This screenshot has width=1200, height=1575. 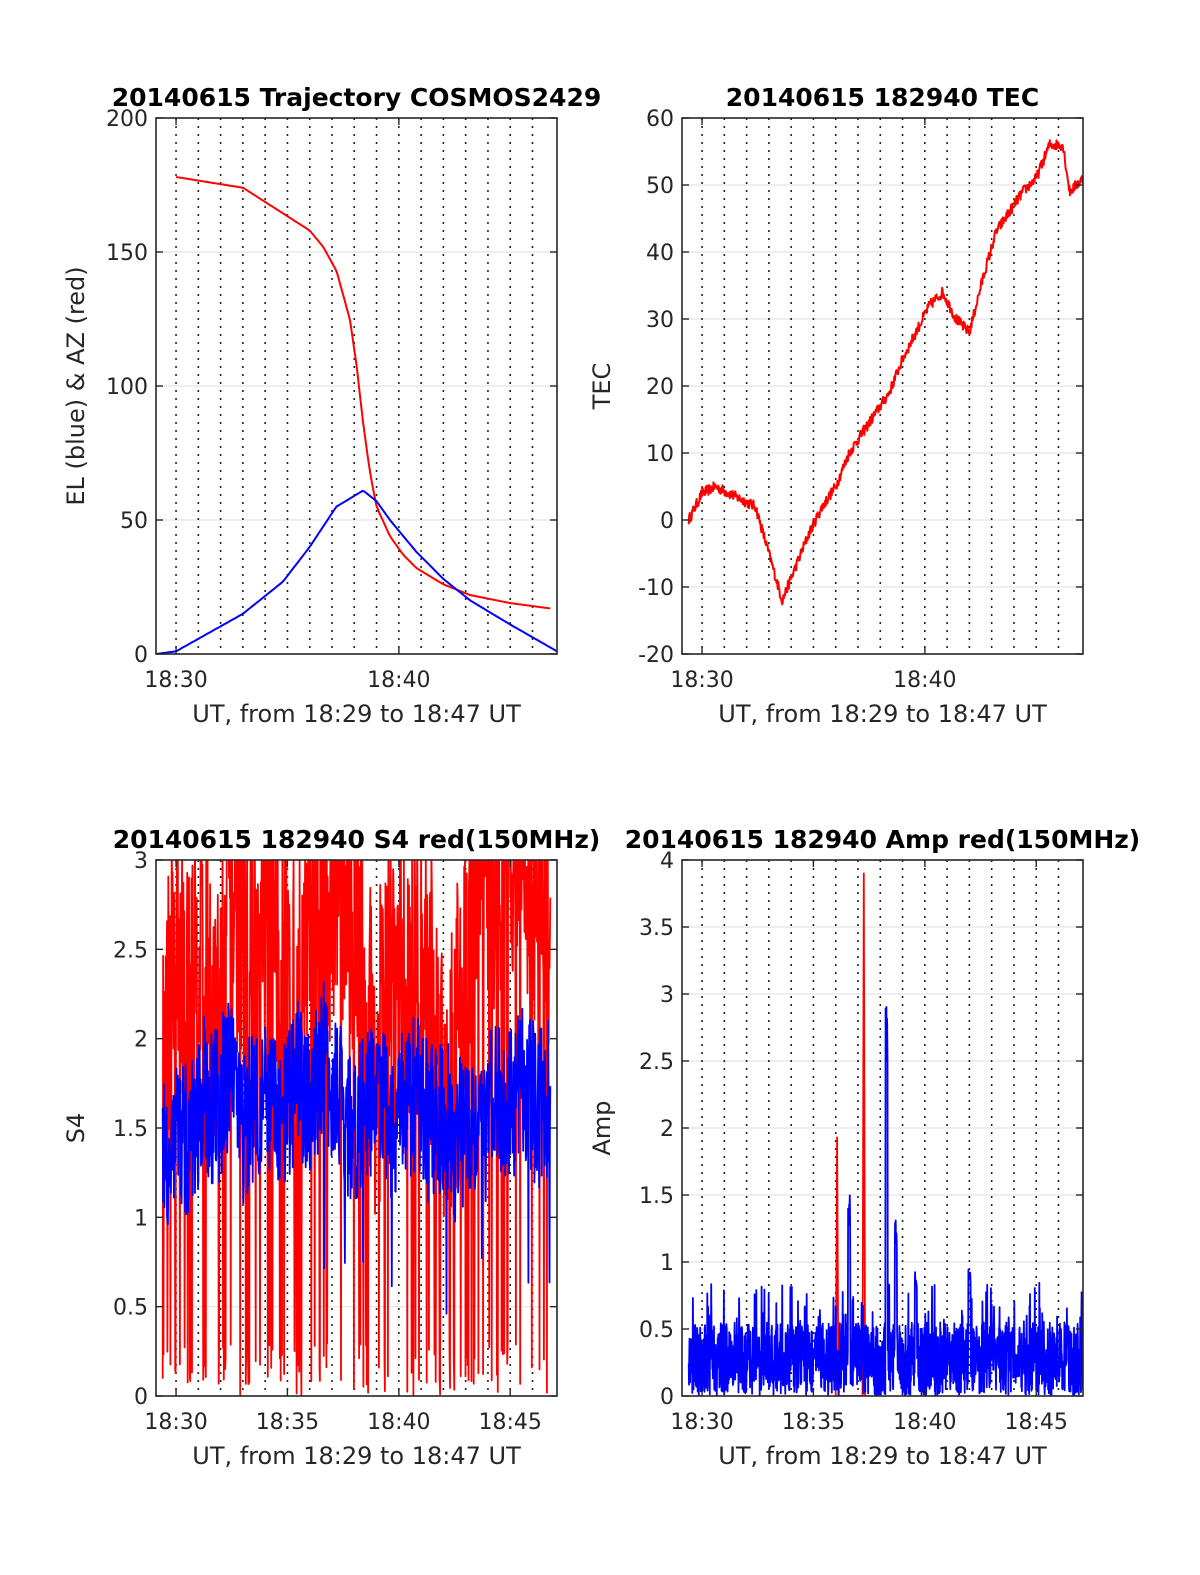 What do you see at coordinates (882, 97) in the screenshot?
I see `chart-title: 20140615 182940 TEC` at bounding box center [882, 97].